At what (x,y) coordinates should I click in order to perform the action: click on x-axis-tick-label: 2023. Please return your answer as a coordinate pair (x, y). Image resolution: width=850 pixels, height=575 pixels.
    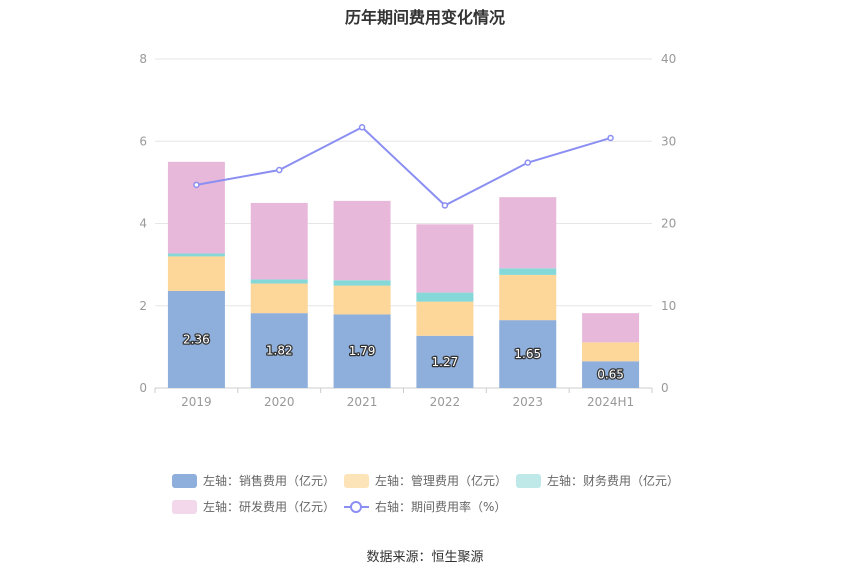
    Looking at the image, I should click on (527, 402).